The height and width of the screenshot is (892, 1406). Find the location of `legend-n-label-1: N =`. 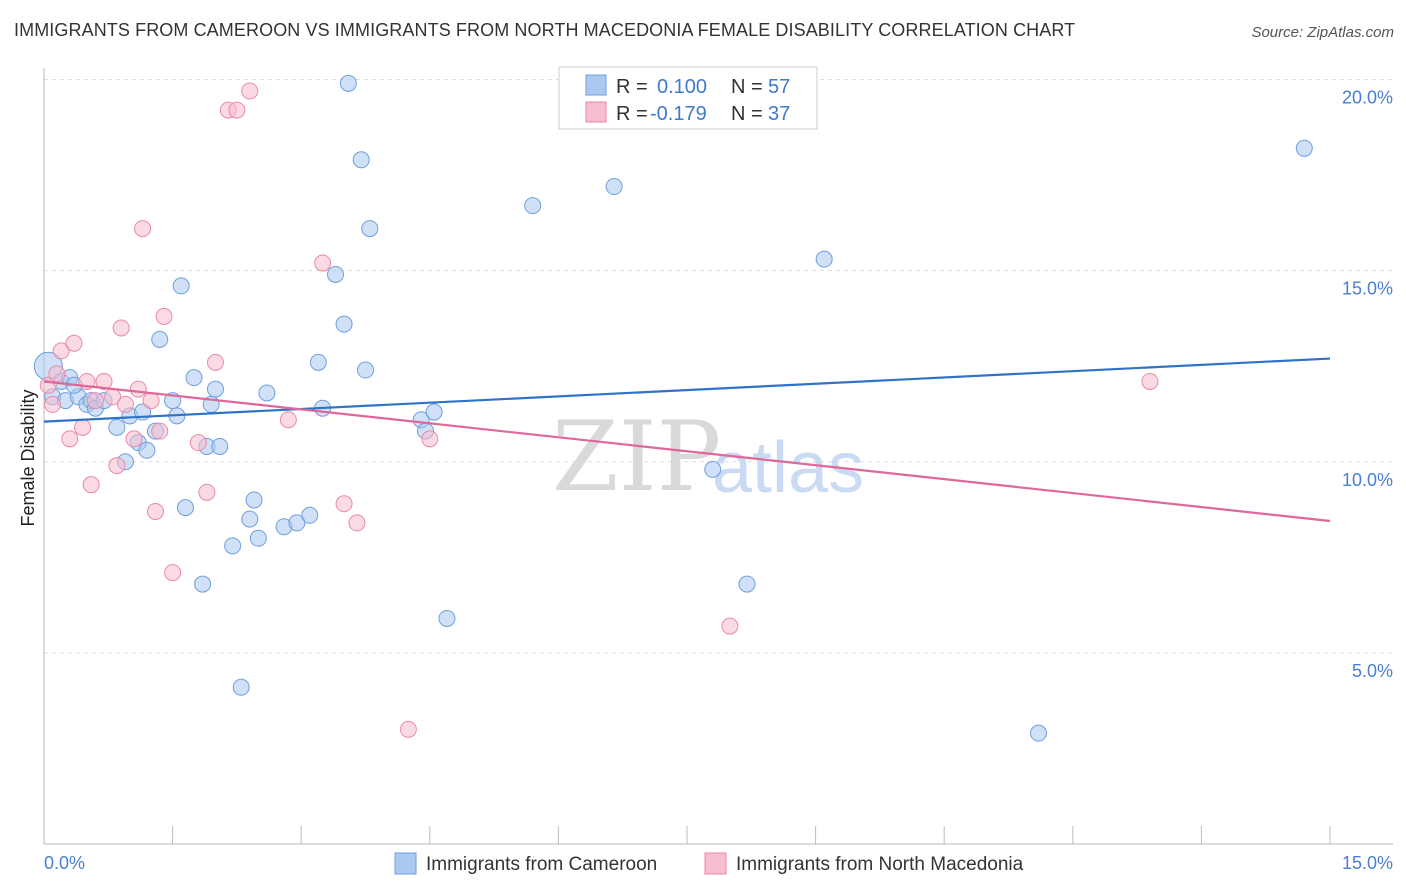

legend-n-label-1: N = is located at coordinates (747, 87).